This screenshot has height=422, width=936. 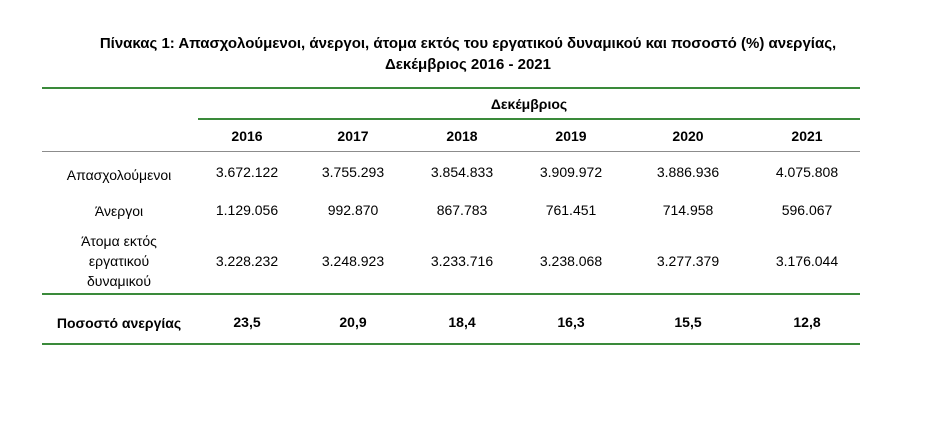 What do you see at coordinates (462, 322) in the screenshot?
I see `rate-cell: 18,4` at bounding box center [462, 322].